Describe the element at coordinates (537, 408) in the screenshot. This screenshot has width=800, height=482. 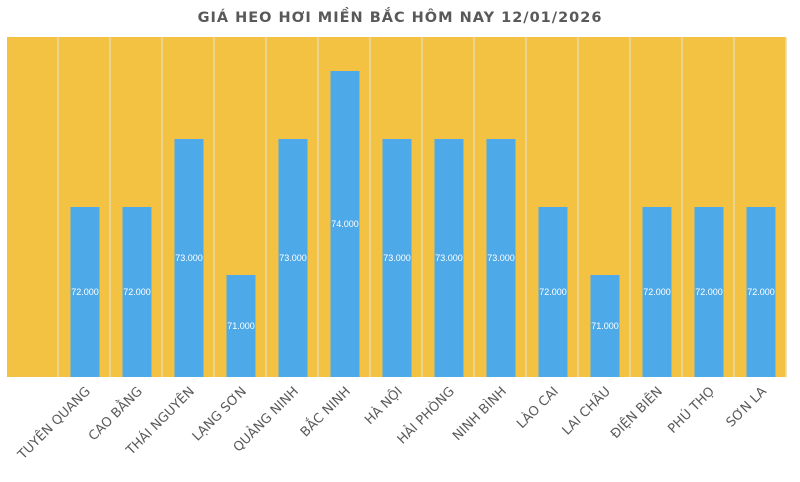
I see `x-tick-label: LÀO CAI` at that location.